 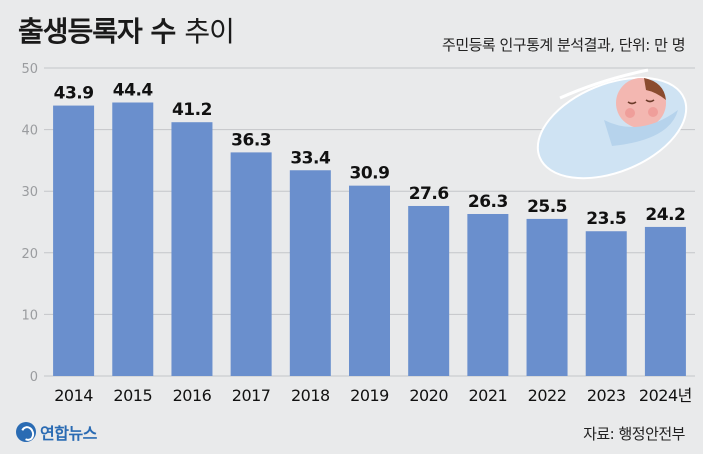 I want to click on chart-title: 출생등록자 수 추이, so click(x=126, y=30).